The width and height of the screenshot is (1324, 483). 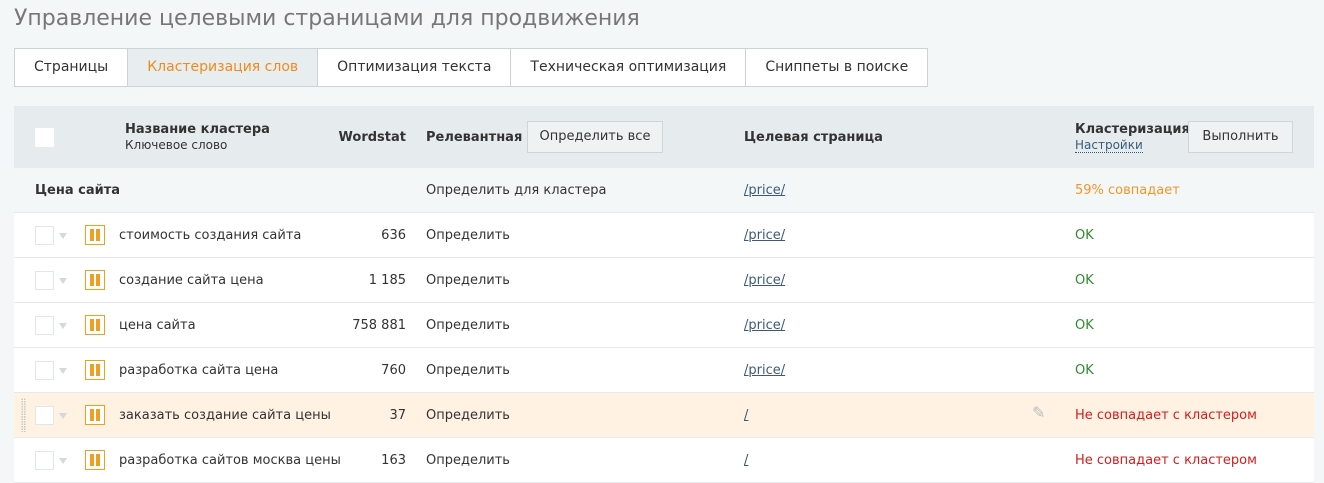 What do you see at coordinates (837, 67) in the screenshot?
I see `tab-snippets: Сниппеты в поиске` at bounding box center [837, 67].